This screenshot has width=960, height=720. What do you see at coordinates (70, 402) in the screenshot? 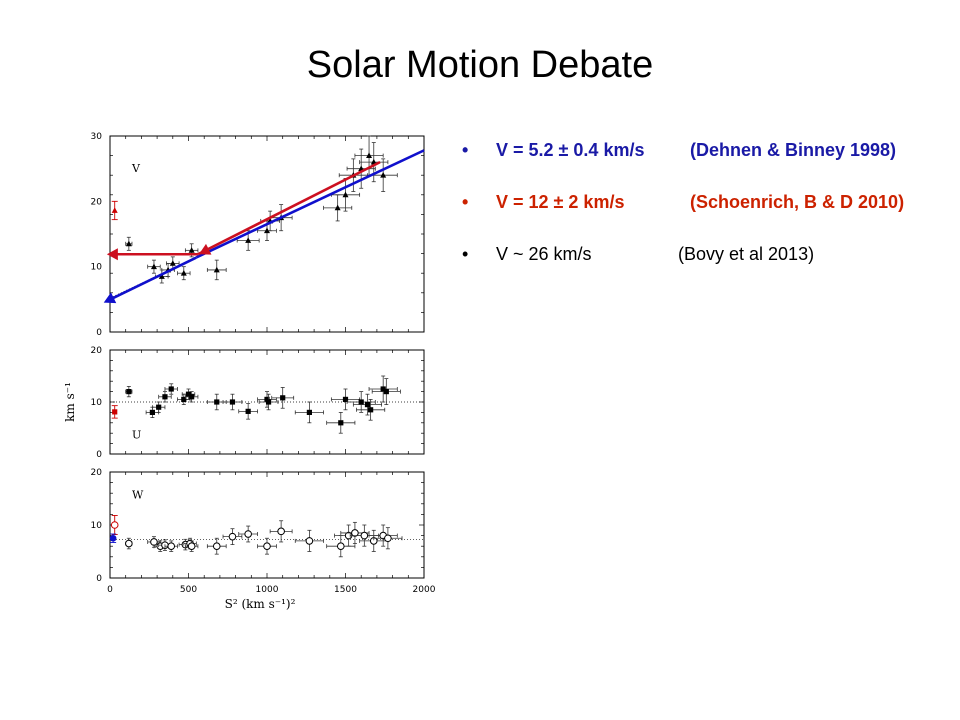
I see `y-axis-label: km s⁻¹` at bounding box center [70, 402].